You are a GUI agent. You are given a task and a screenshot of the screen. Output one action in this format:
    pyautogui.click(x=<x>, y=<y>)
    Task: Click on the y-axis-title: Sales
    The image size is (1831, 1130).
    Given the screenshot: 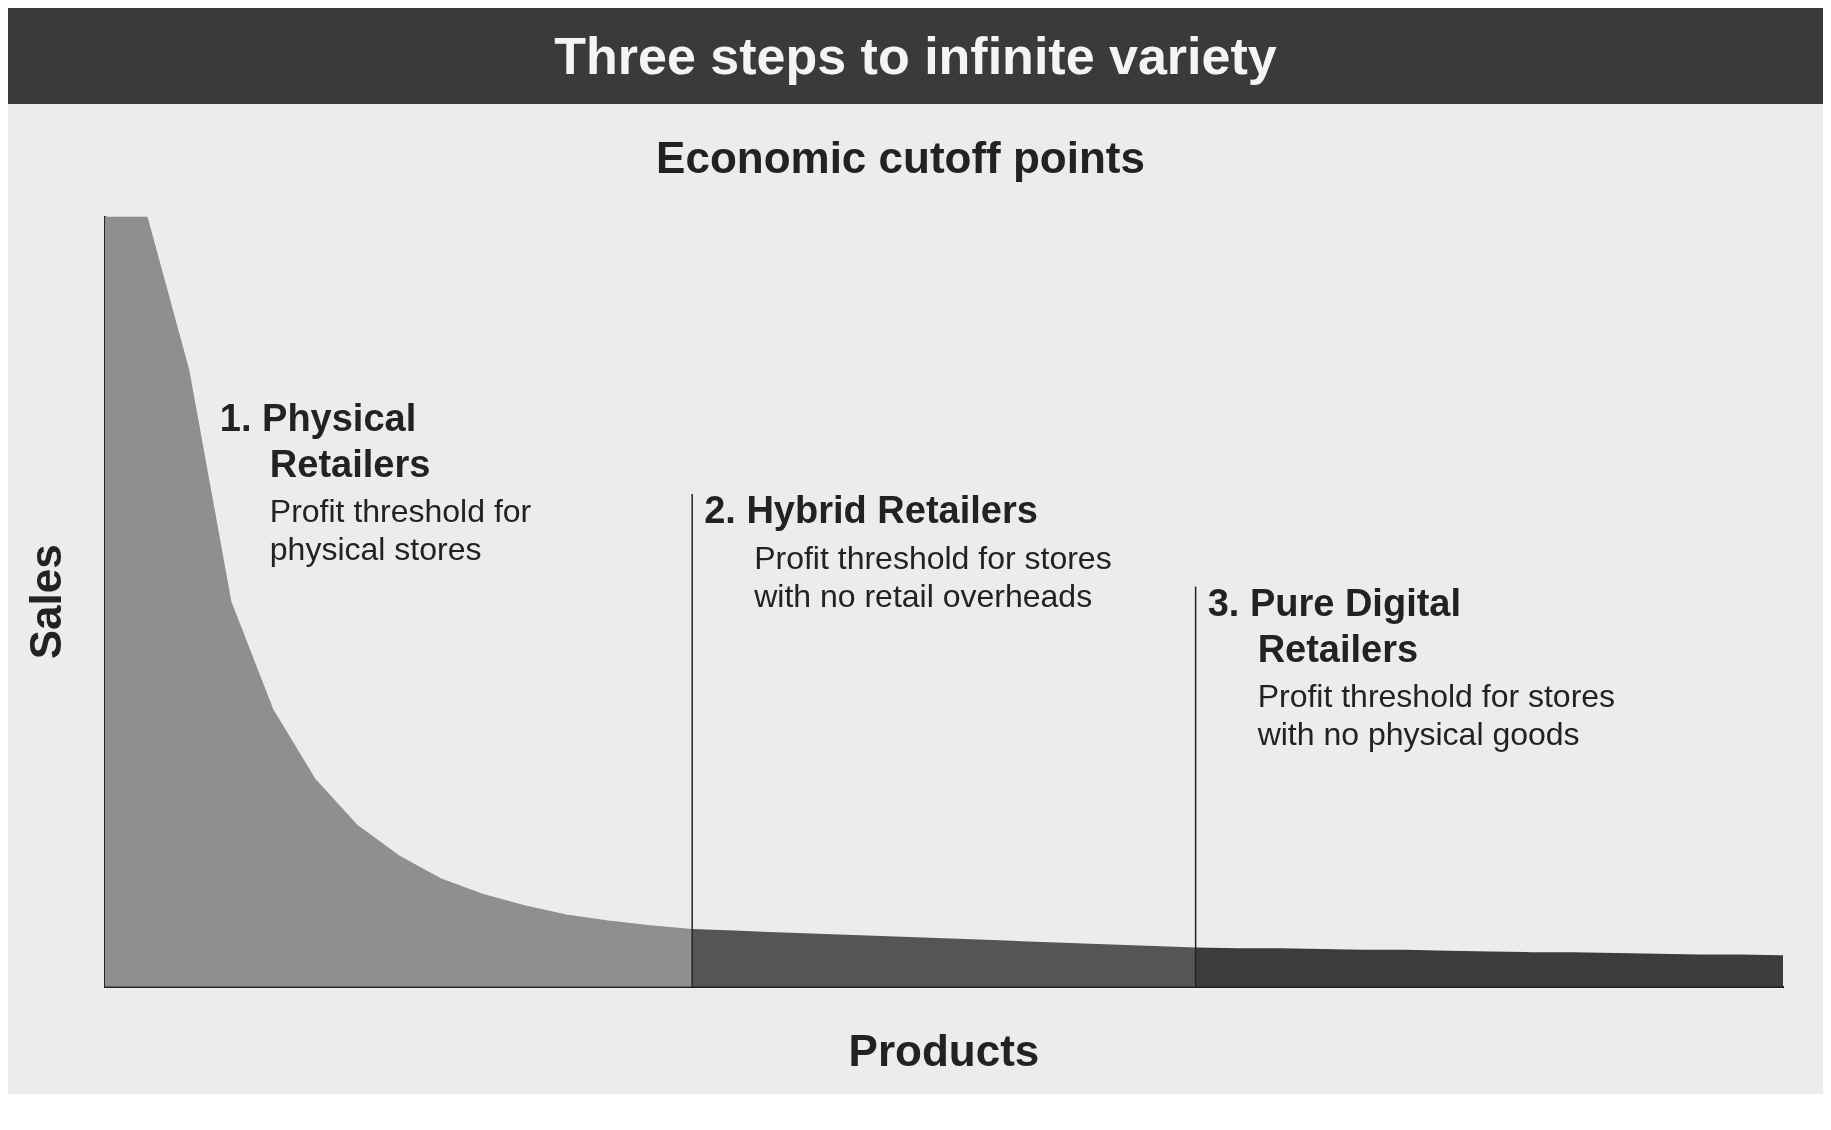 What is the action you would take?
    pyautogui.click(x=45, y=602)
    